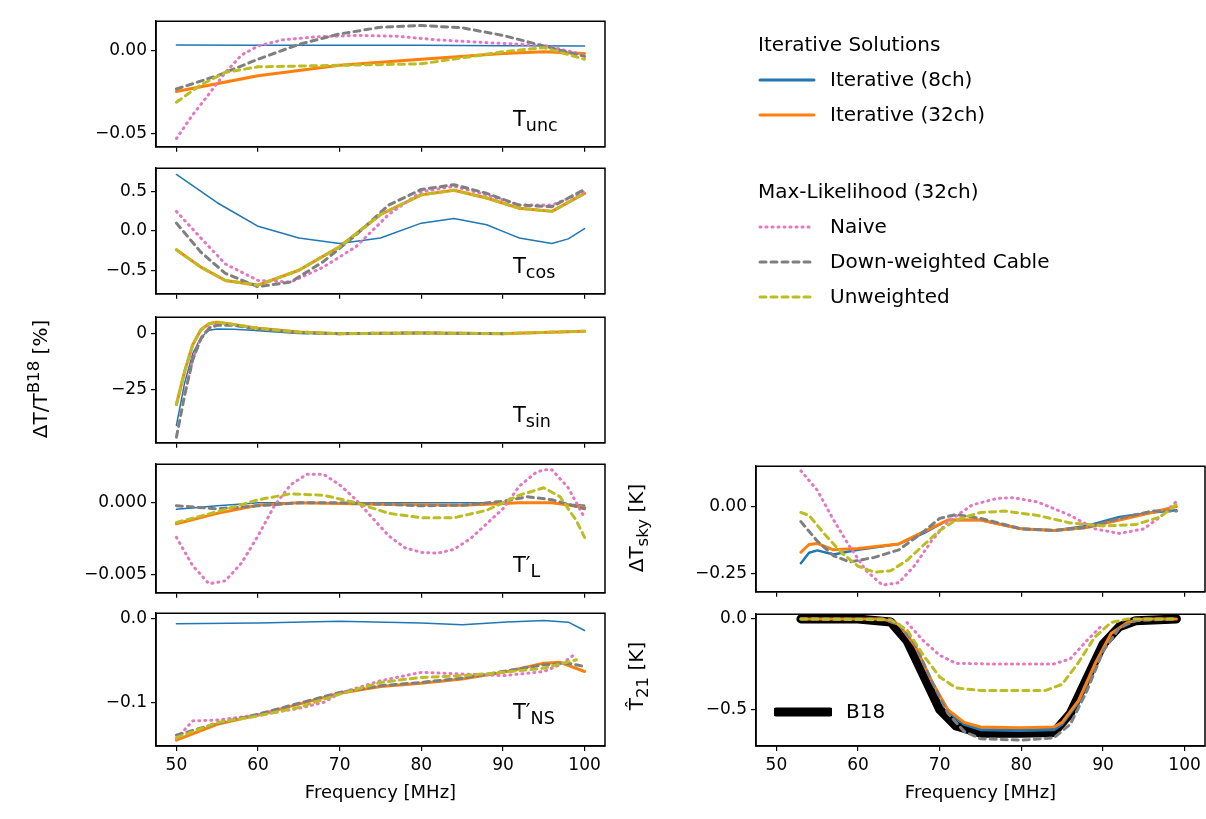  I want to click on legend-title: Iterative Solutions, so click(850, 44).